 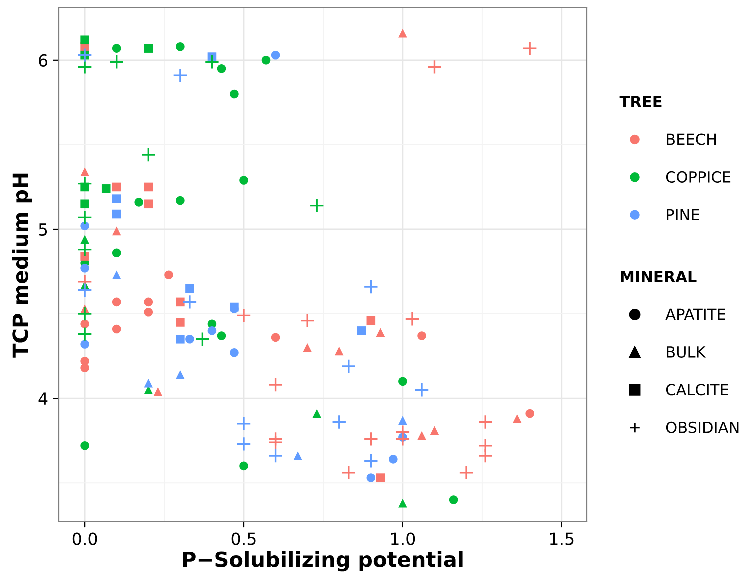 I want to click on x-tick-label: 1.5, so click(x=562, y=539).